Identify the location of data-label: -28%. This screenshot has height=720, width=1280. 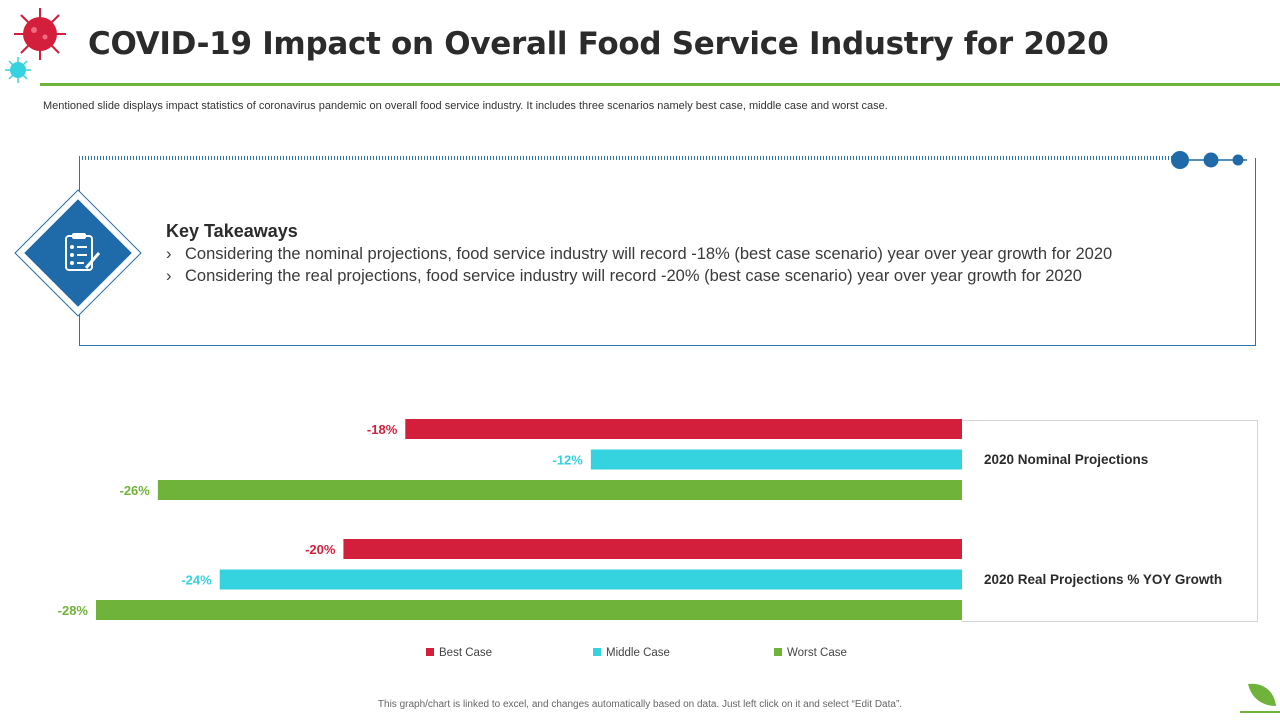
(73, 610).